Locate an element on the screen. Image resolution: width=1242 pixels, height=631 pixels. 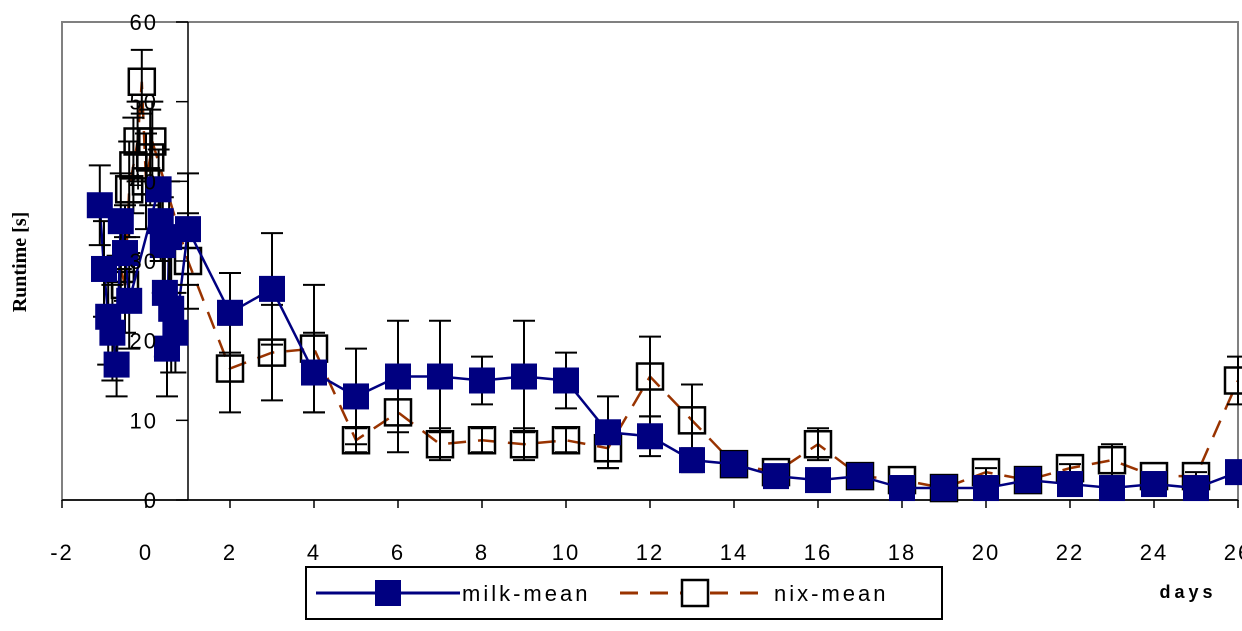
x-tick-label: 10 is located at coordinates (566, 552).